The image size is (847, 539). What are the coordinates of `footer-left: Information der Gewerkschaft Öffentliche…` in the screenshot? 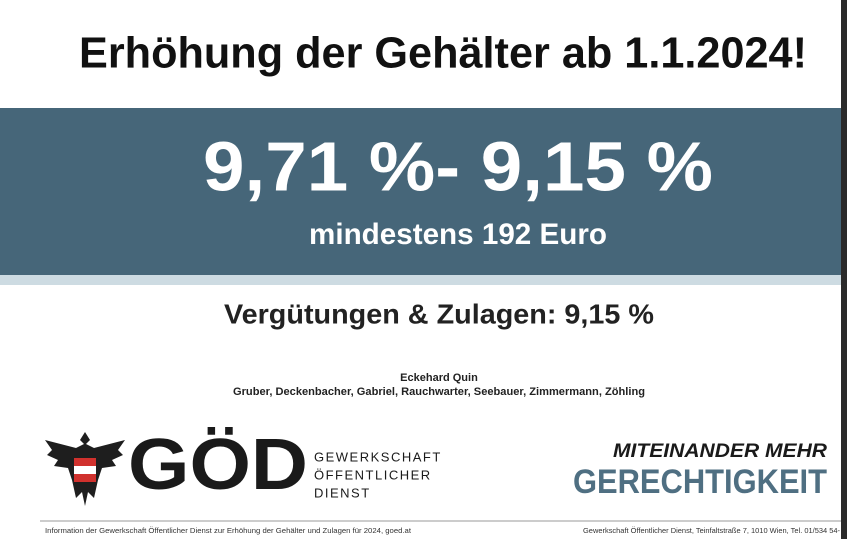 It's located at (228, 530).